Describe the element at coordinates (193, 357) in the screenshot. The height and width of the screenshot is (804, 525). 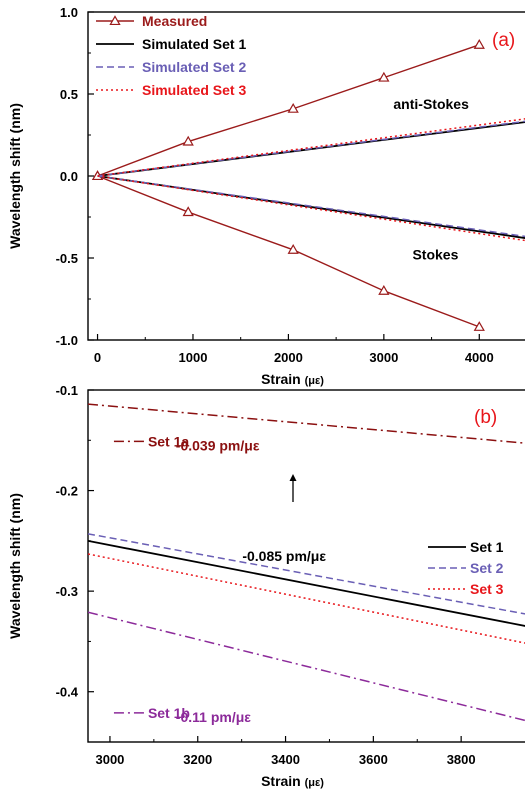
I see `x-tick-label: 1000` at that location.